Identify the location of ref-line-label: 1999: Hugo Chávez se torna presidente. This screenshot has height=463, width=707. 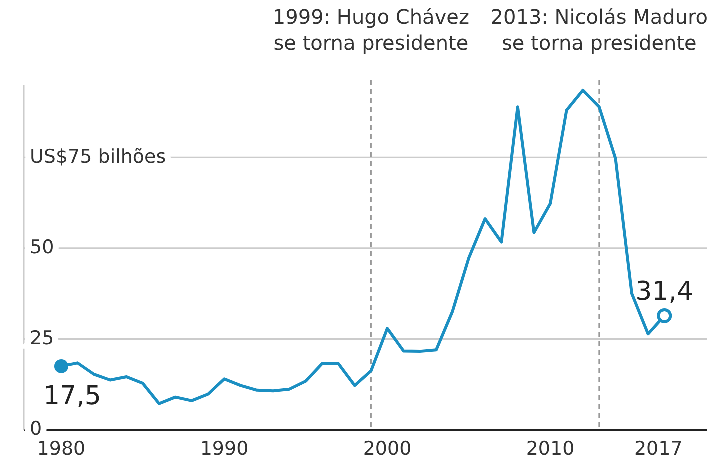
(371, 30).